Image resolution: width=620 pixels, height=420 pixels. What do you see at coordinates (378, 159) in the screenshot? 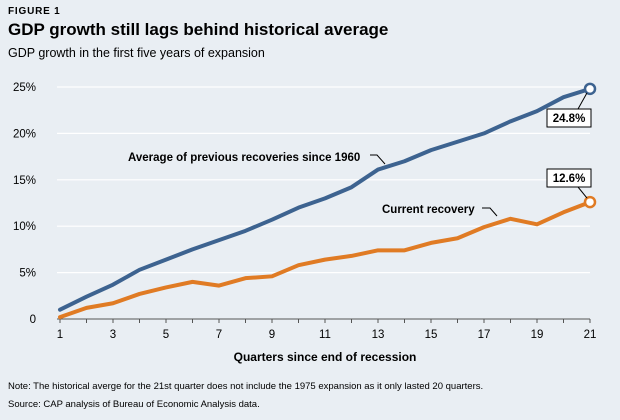
I see `historical-average-label-leader` at bounding box center [378, 159].